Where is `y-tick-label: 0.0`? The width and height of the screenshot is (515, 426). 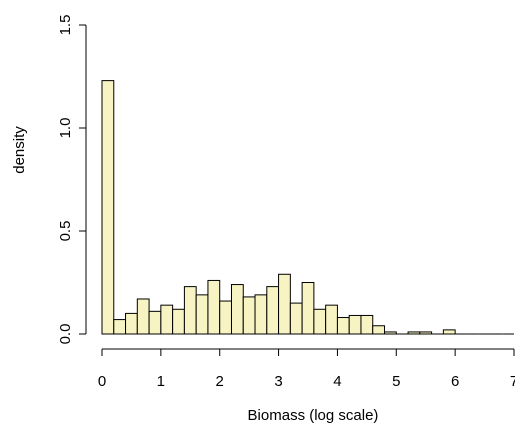 y-tick-label: 0.0 is located at coordinates (65, 334).